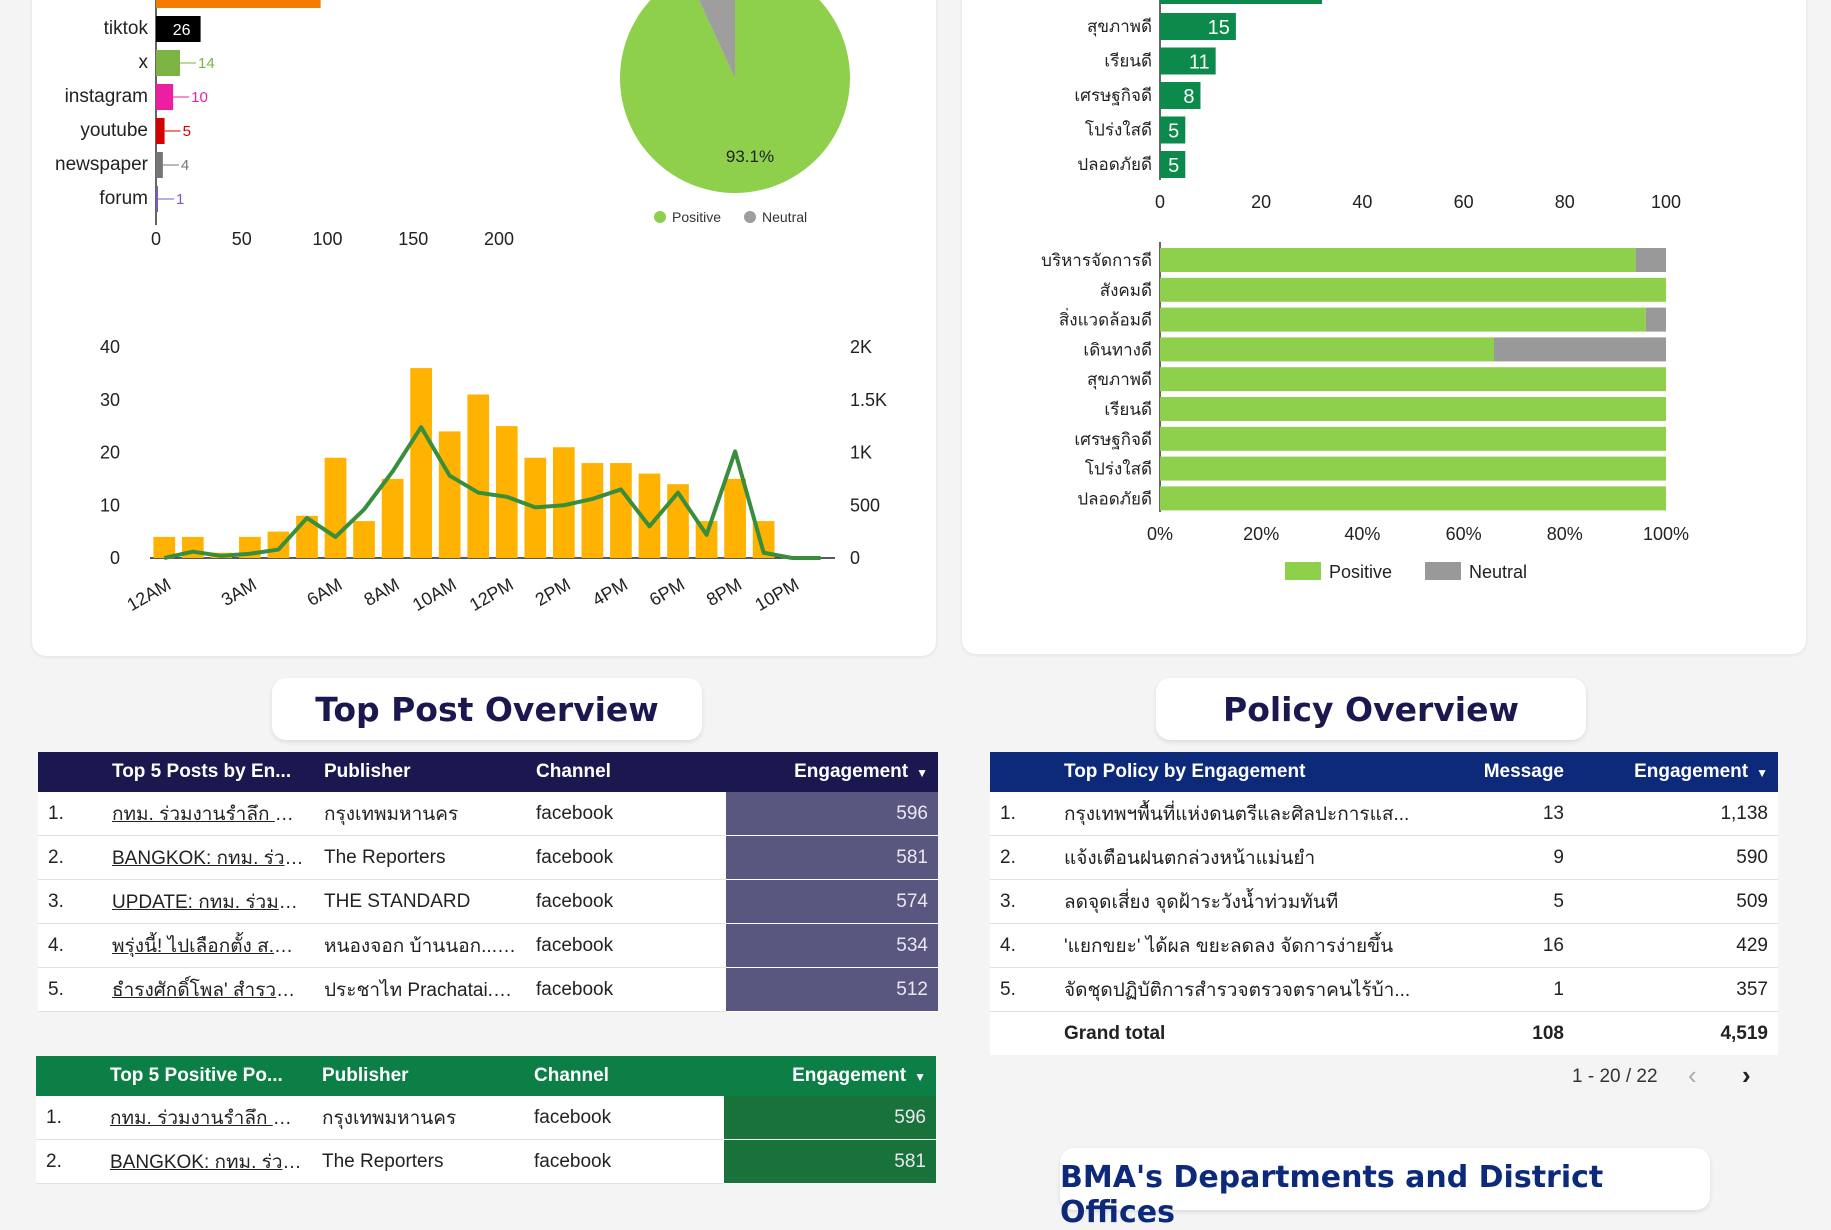 The height and width of the screenshot is (1230, 1831). What do you see at coordinates (1115, 1033) in the screenshot?
I see `grand-total-label: Grand total` at bounding box center [1115, 1033].